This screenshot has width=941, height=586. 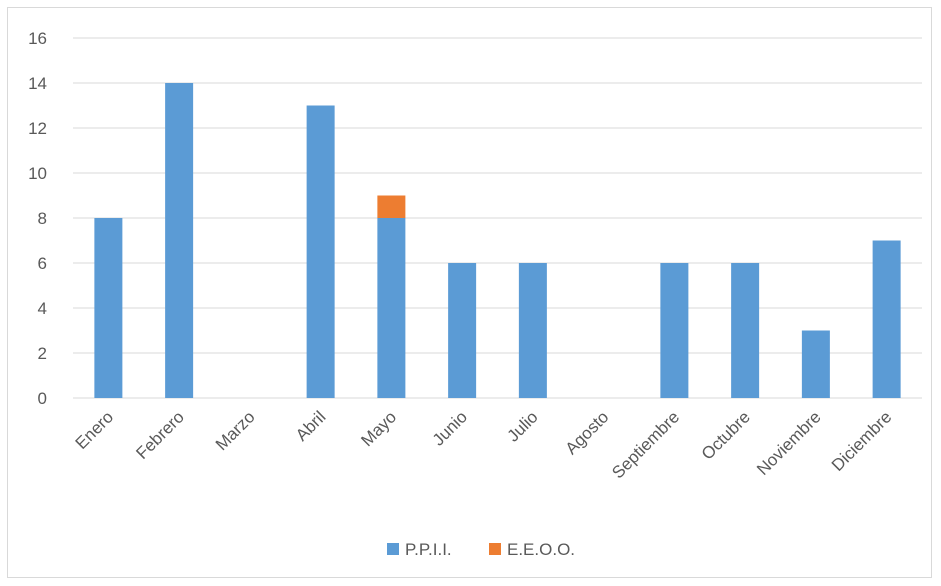 I want to click on bar-ppii-diciembre, so click(x=886, y=319).